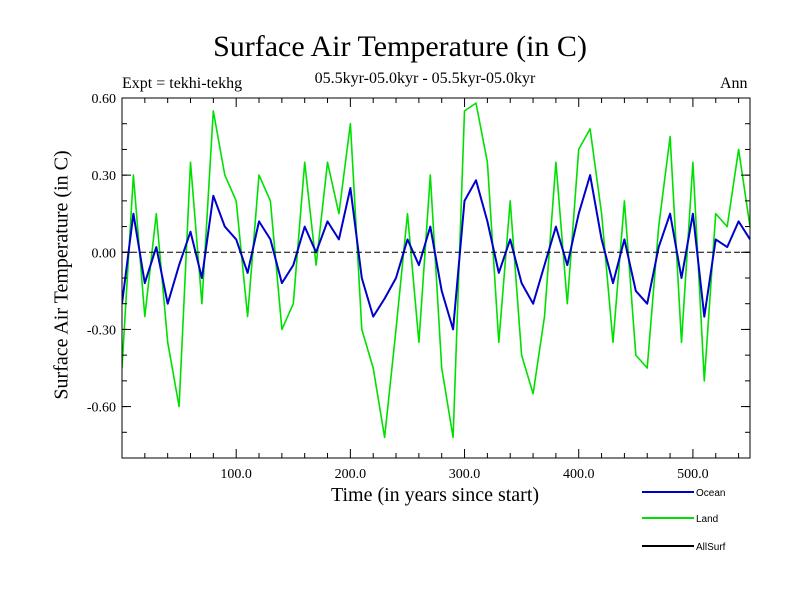 This screenshot has height=600, width=800. I want to click on experiment-label: Expt = tekhi-tekhg, so click(182, 83).